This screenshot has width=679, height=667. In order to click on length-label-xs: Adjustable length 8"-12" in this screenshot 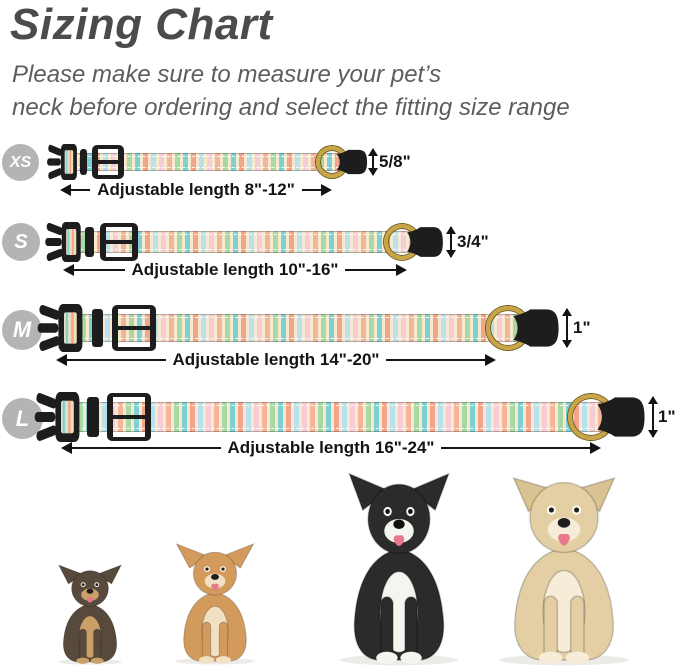, I will do `click(196, 189)`.